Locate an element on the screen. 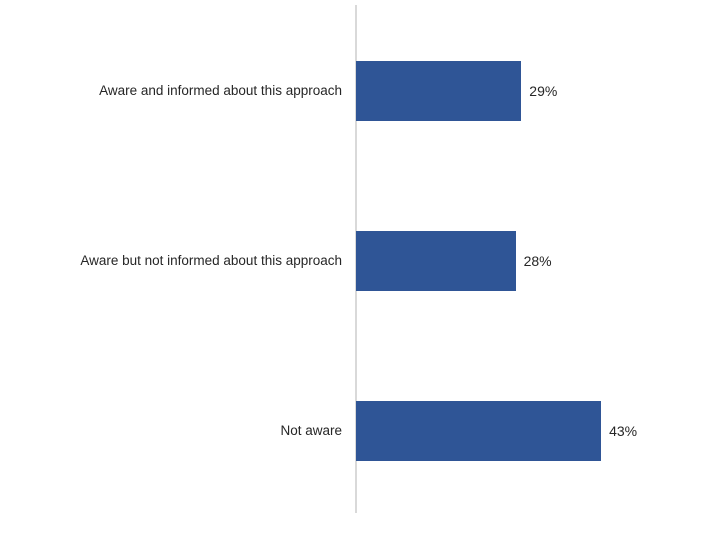  value-label: 43% is located at coordinates (623, 431).